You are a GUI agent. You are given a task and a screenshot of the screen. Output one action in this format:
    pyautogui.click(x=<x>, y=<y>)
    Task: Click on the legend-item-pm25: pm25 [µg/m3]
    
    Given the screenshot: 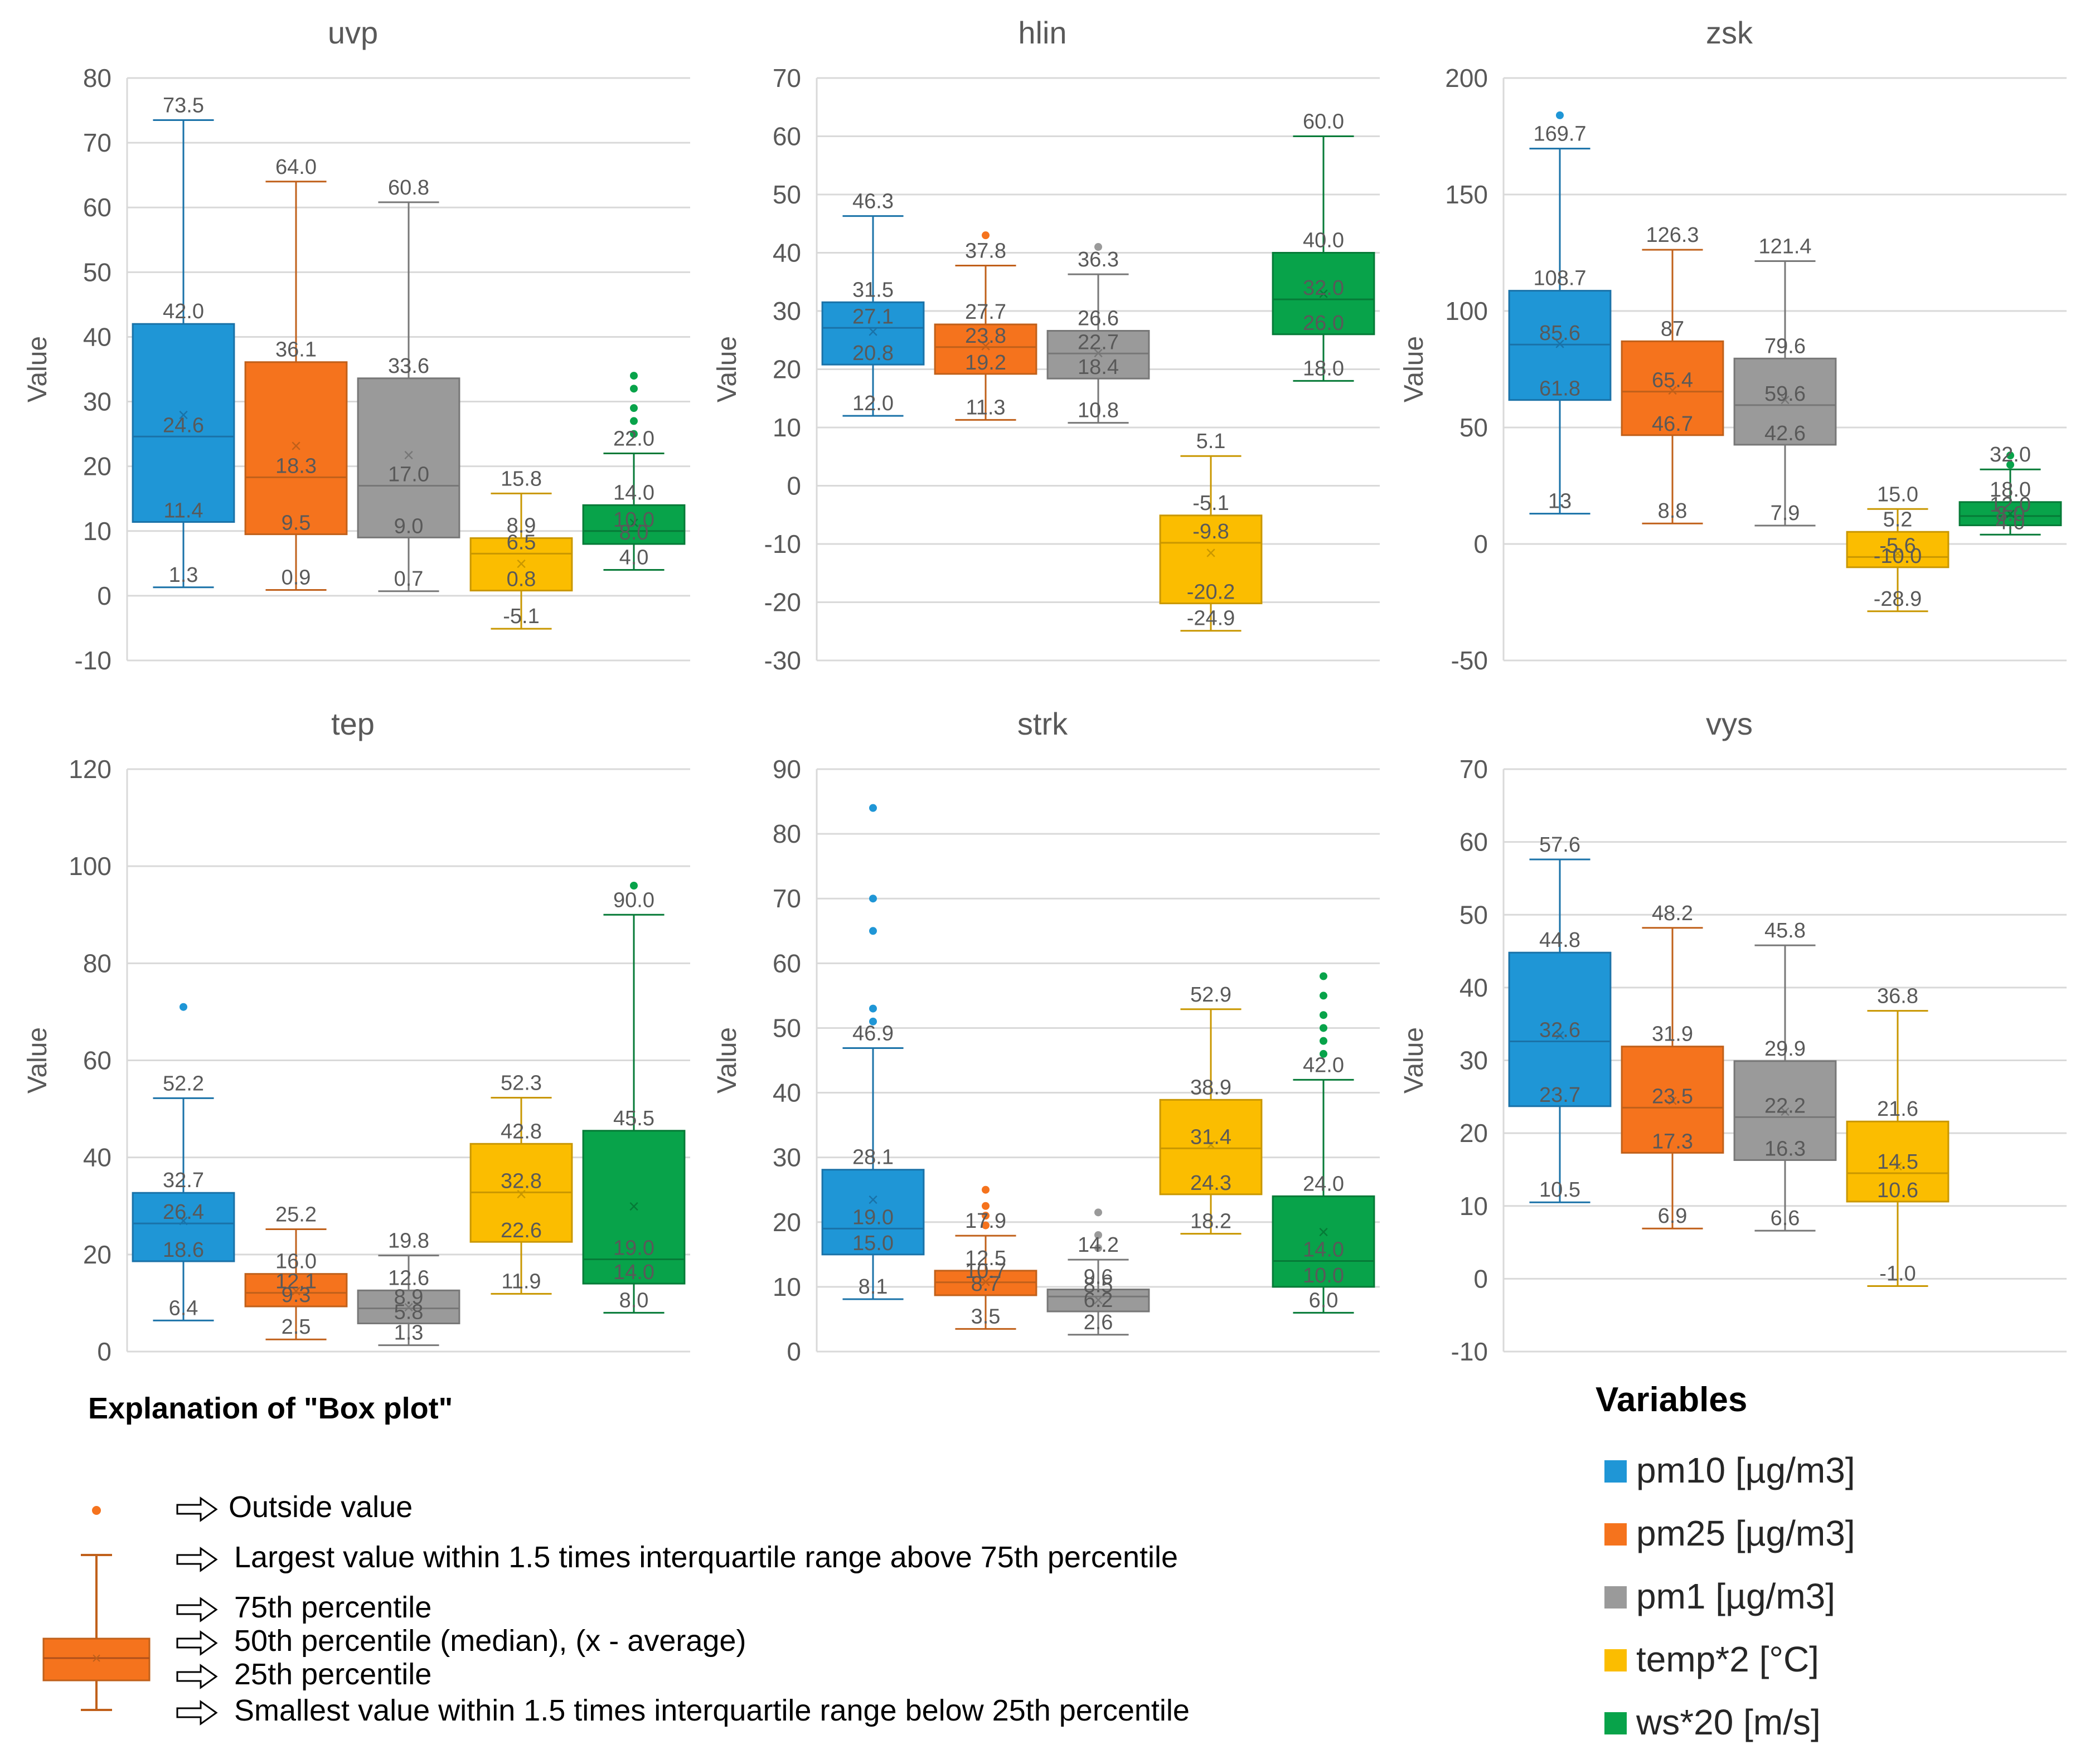 What is the action you would take?
    pyautogui.click(x=1730, y=1533)
    